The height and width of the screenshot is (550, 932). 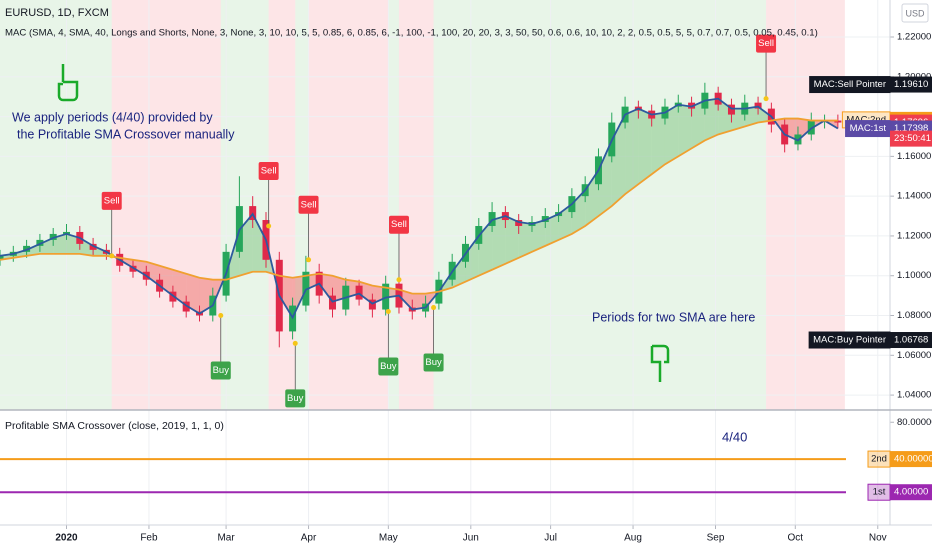 What do you see at coordinates (914, 196) in the screenshot?
I see `y-tick-label: 1.14000` at bounding box center [914, 196].